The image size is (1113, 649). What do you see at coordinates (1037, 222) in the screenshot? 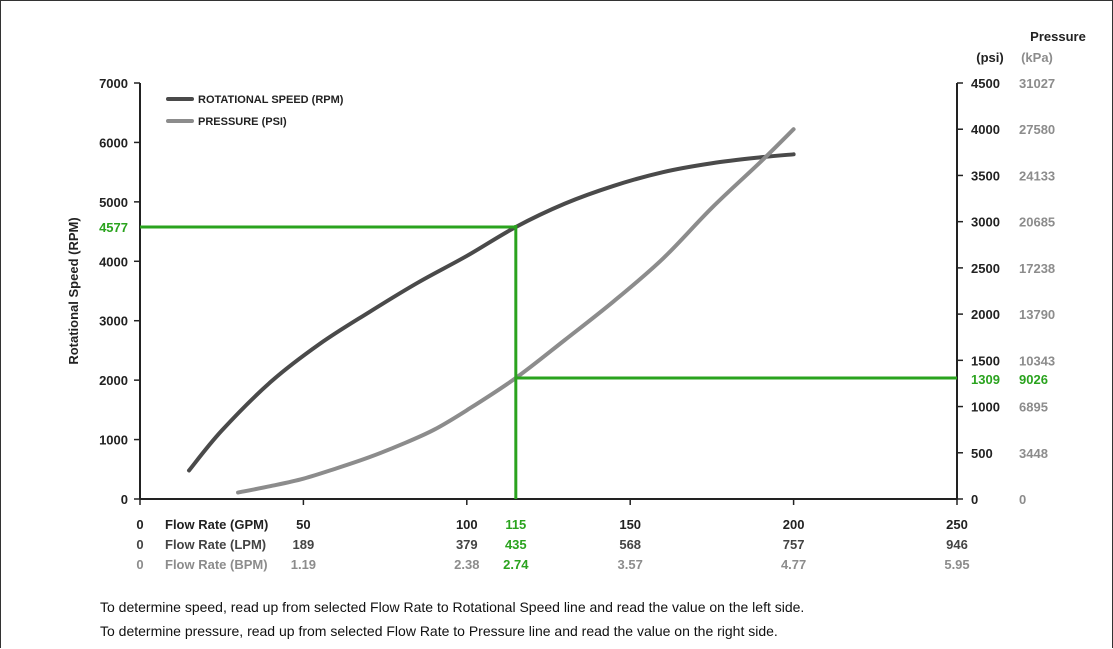
I see `right-kpa-tick-label: 20685` at bounding box center [1037, 222].